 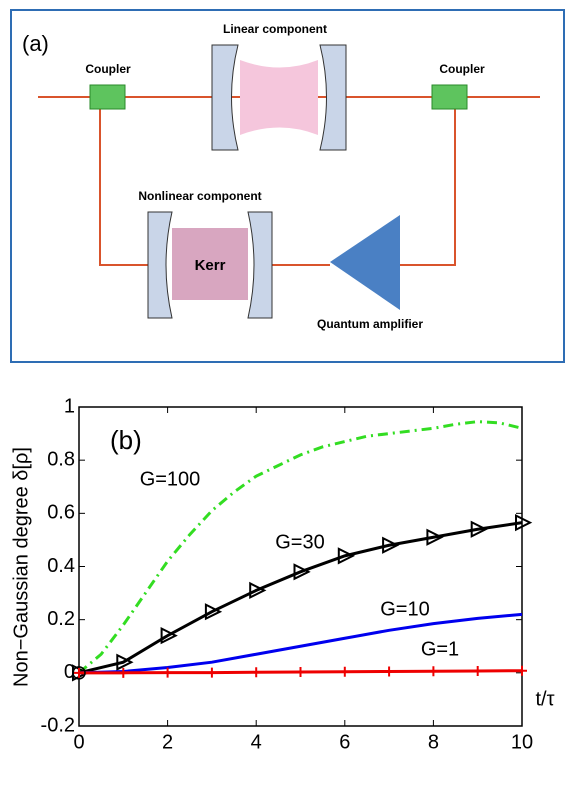 I want to click on origin-marker, so click(x=79, y=673).